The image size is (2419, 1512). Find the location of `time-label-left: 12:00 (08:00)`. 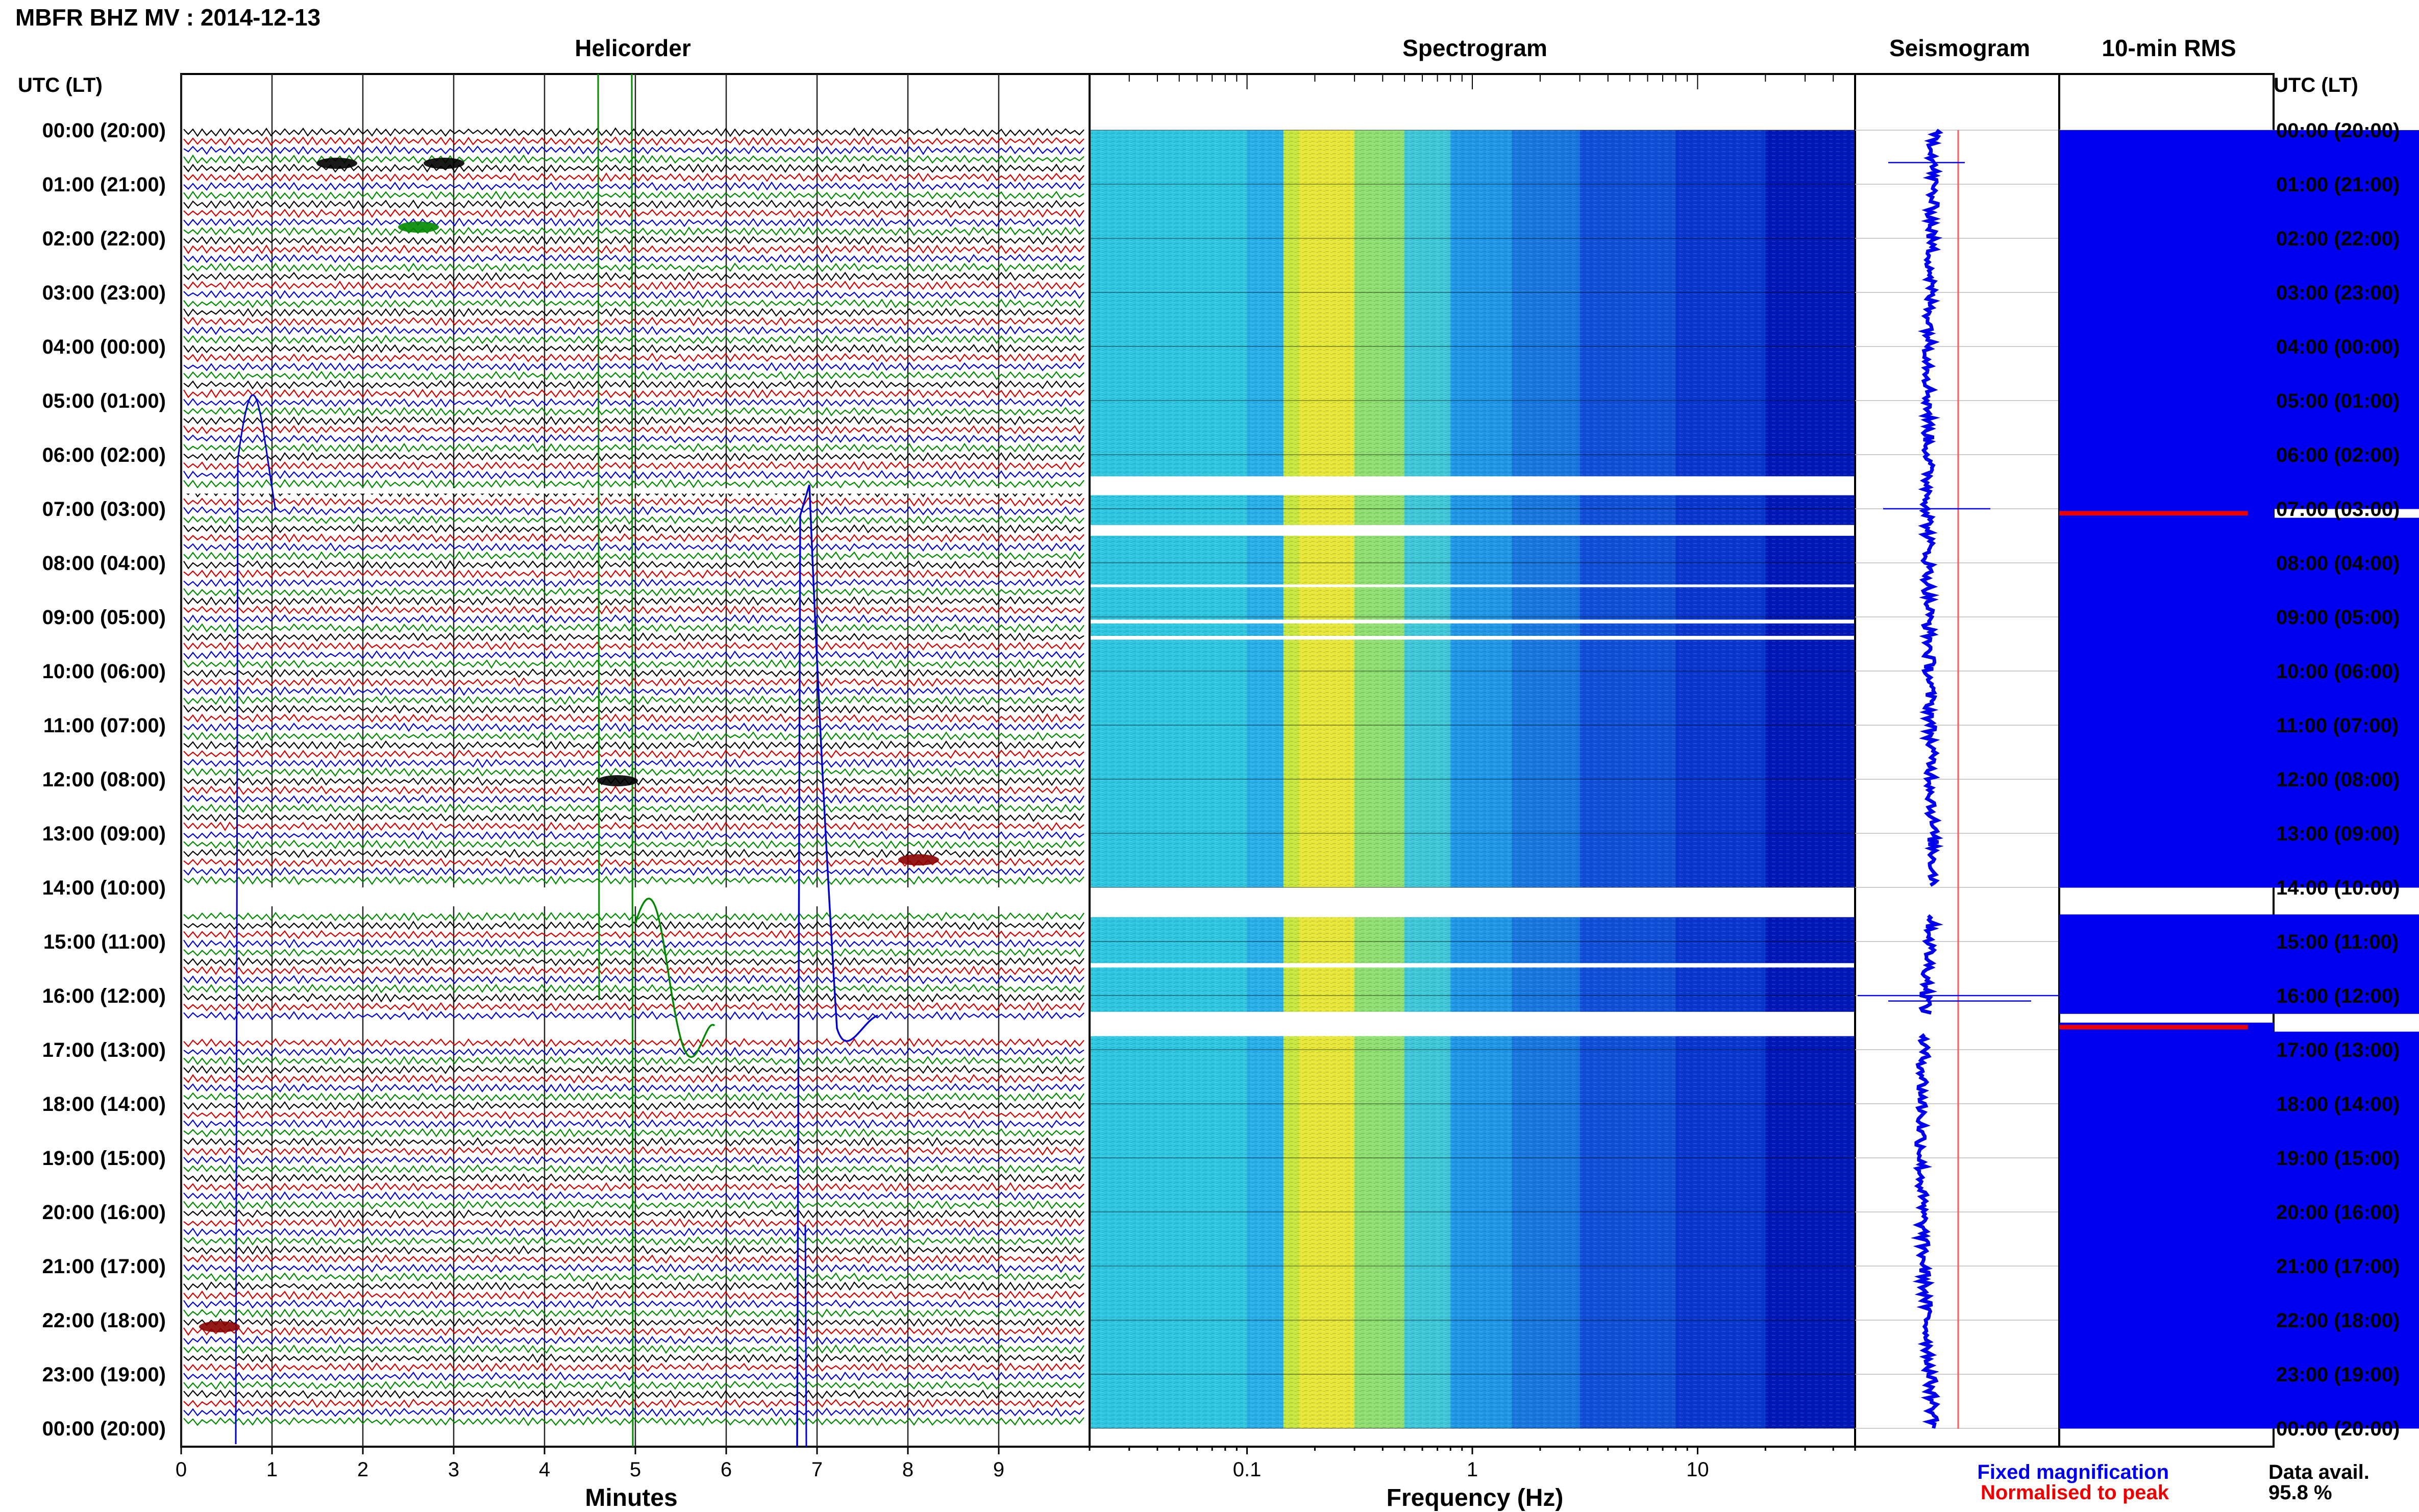

time-label-left: 12:00 (08:00) is located at coordinates (104, 780).